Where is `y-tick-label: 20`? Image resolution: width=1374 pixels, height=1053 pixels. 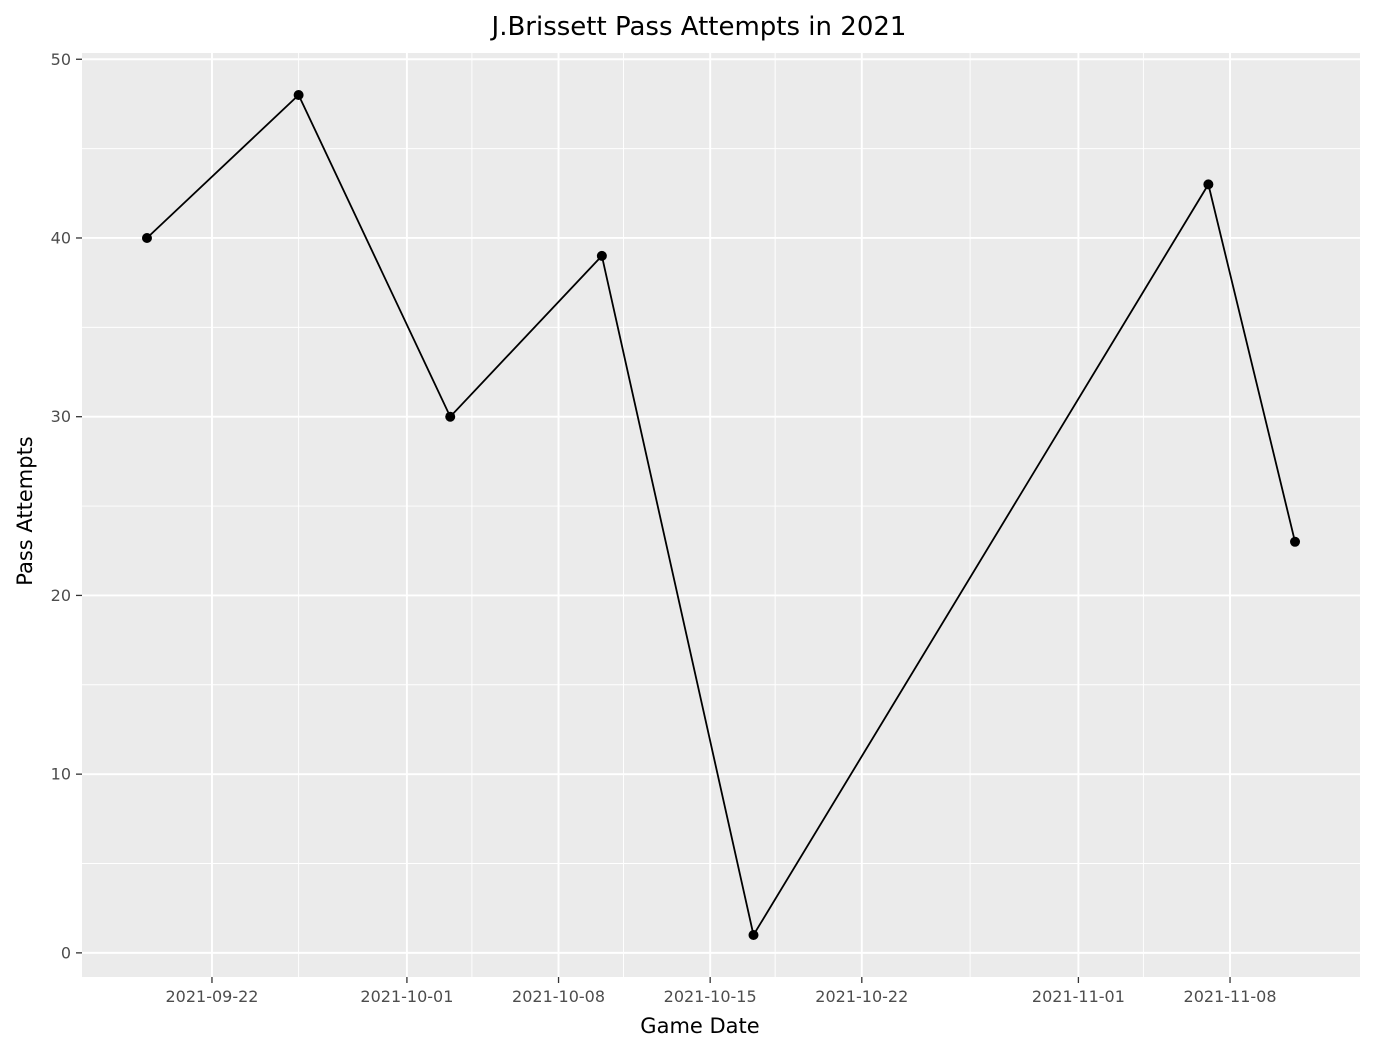 y-tick-label: 20 is located at coordinates (61, 595).